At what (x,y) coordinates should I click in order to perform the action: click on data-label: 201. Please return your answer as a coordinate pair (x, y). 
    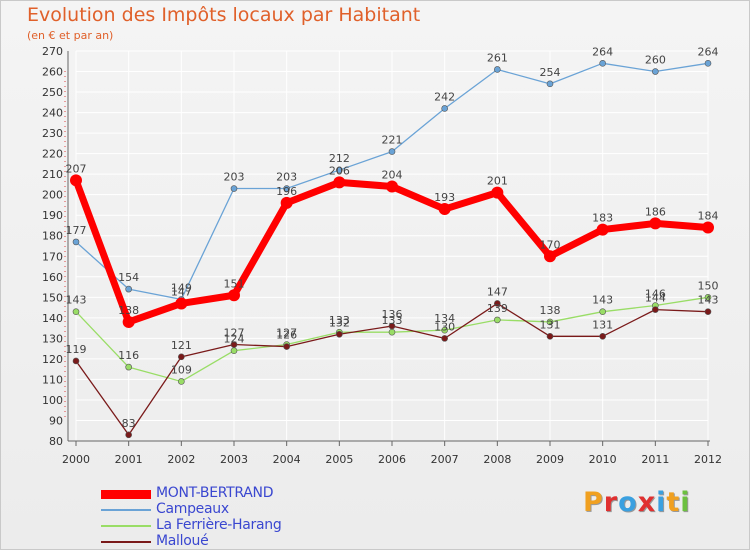
    Looking at the image, I should click on (497, 181).